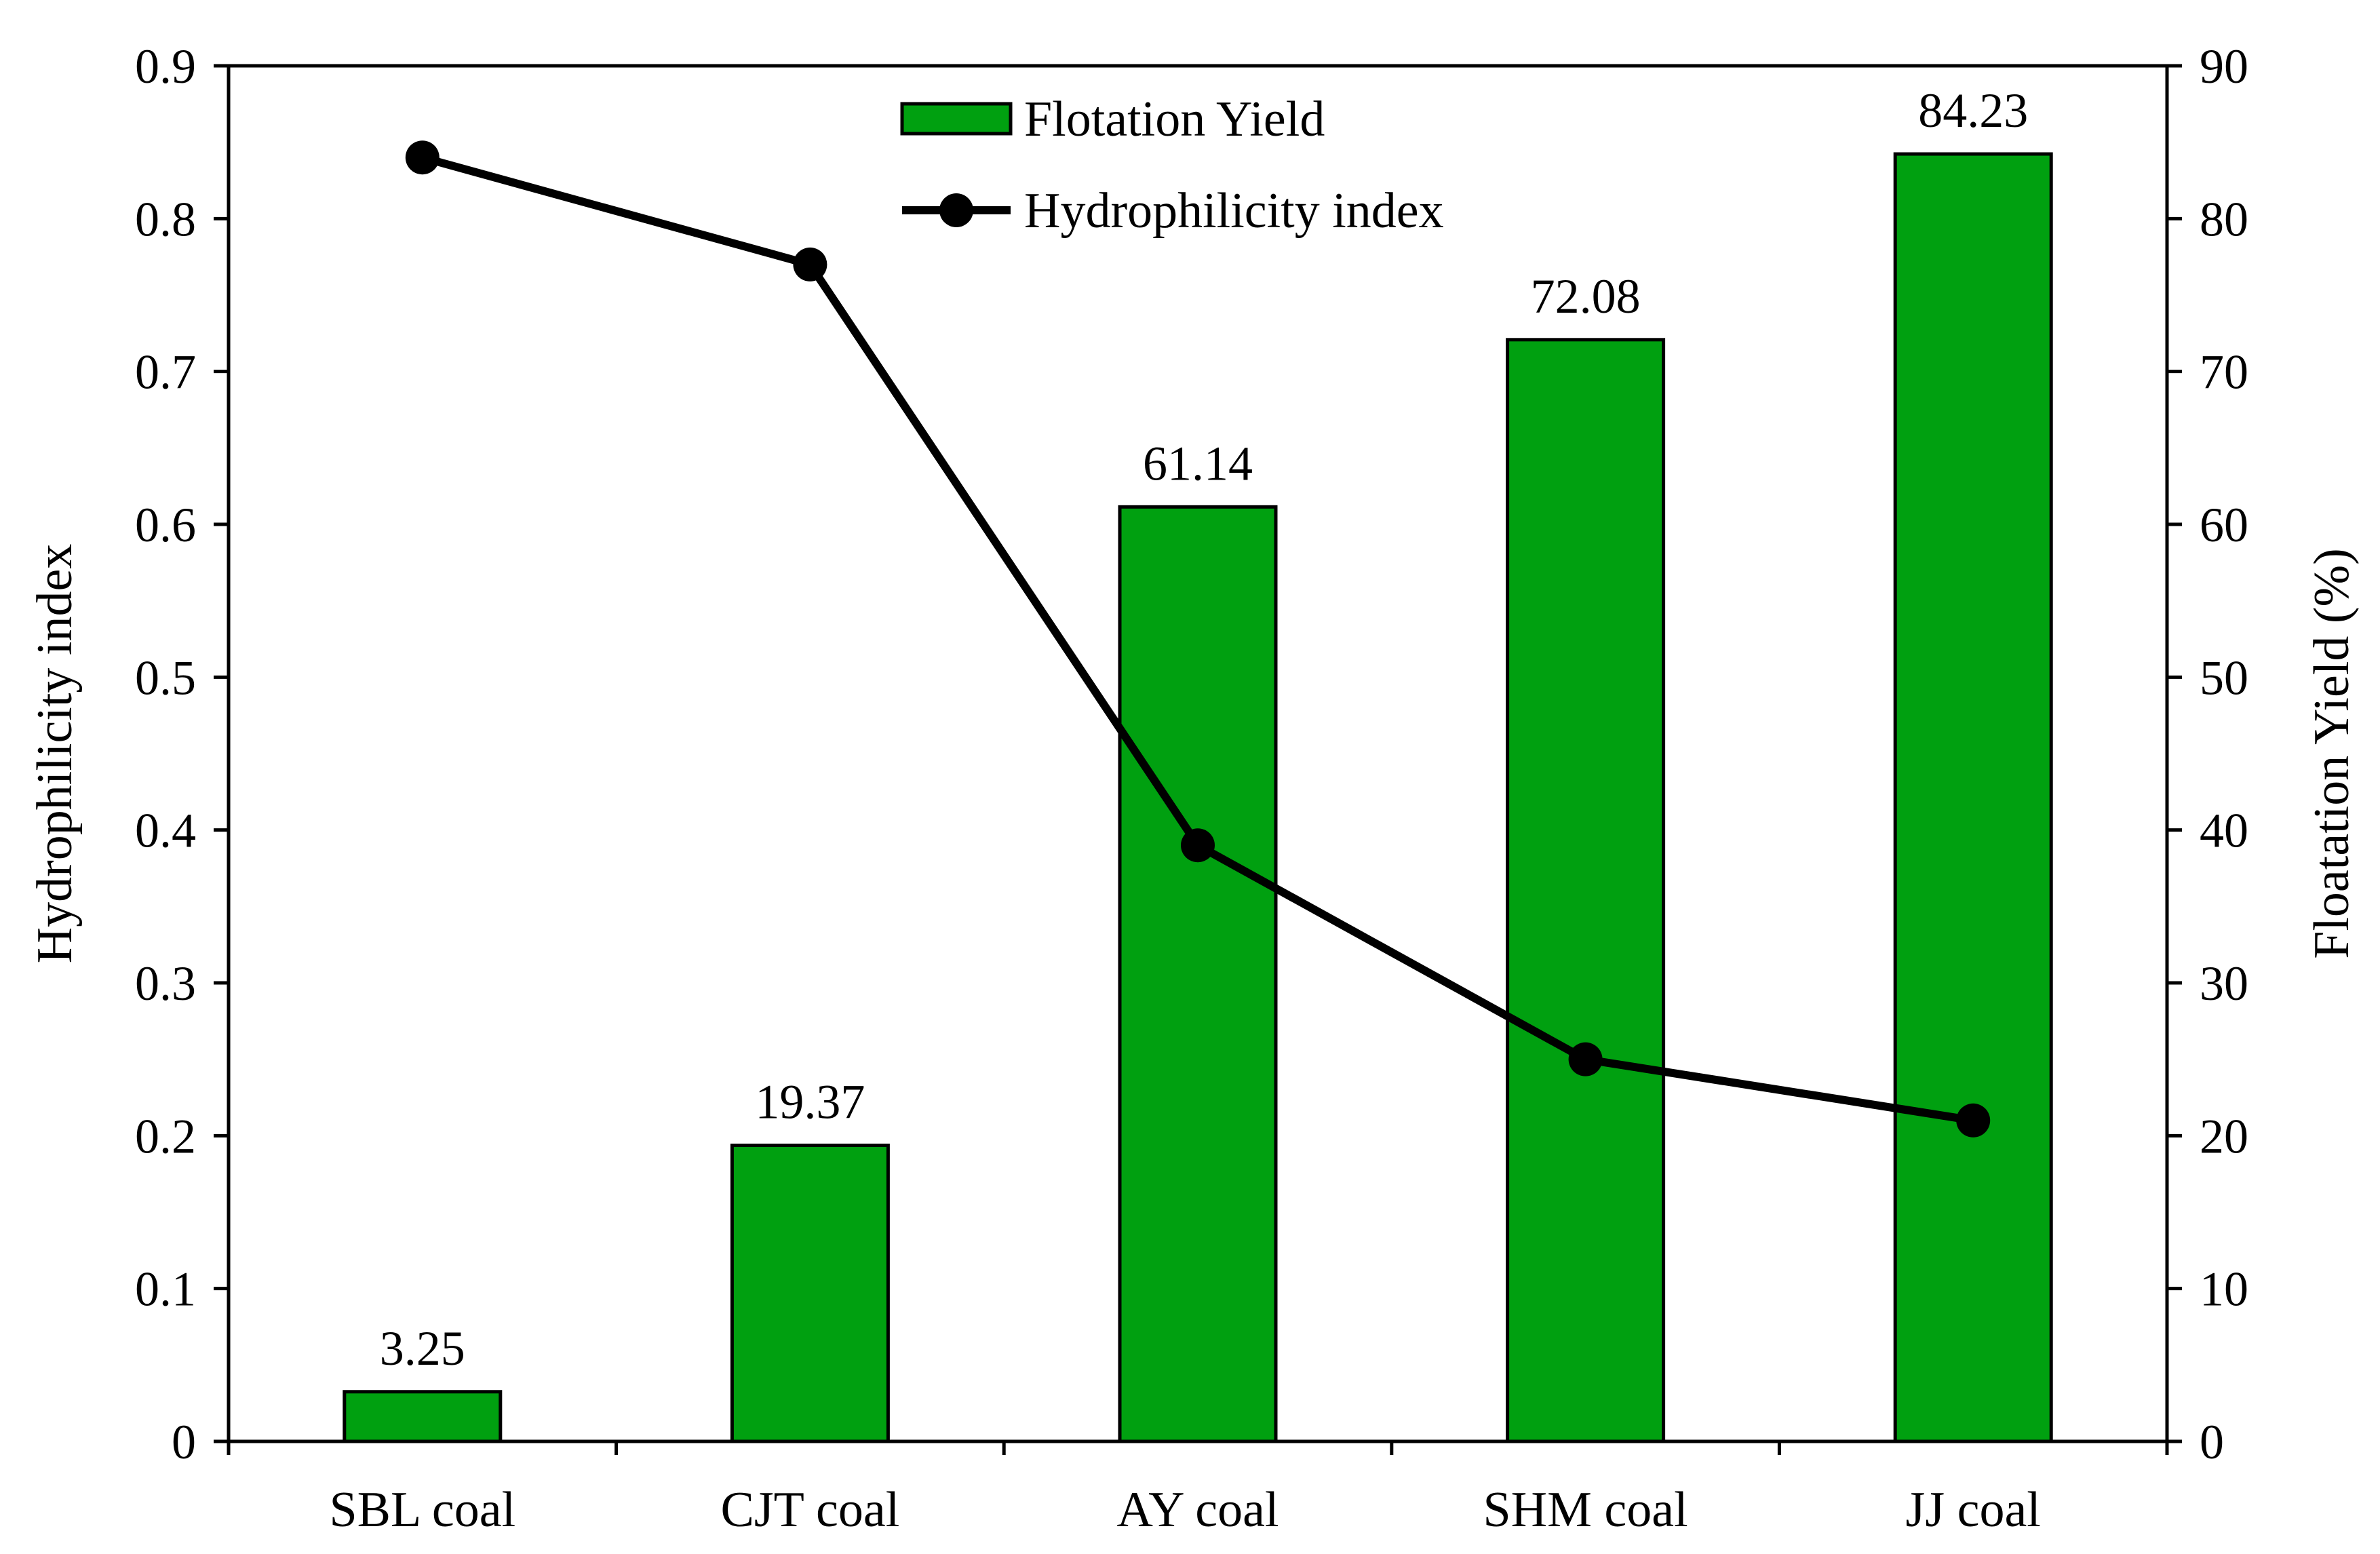 This screenshot has height=1554, width=2380. What do you see at coordinates (2224, 1289) in the screenshot?
I see `y-right-tick-label: 10` at bounding box center [2224, 1289].